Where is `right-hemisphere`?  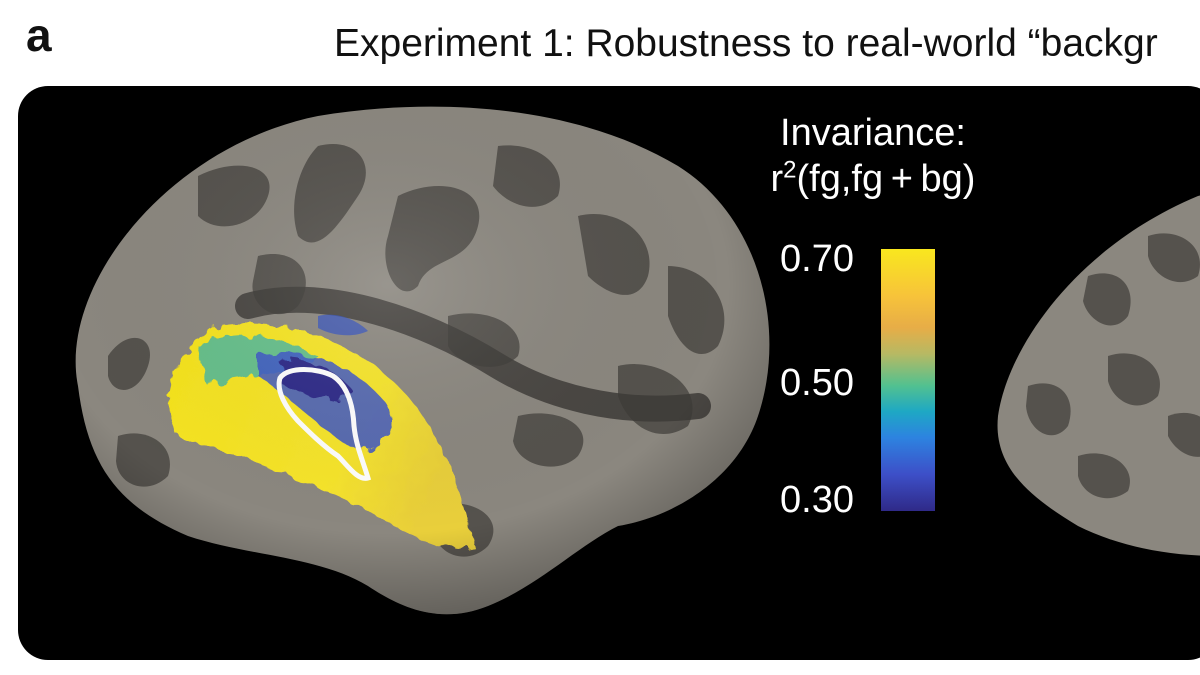 right-hemisphere is located at coordinates (1098, 375).